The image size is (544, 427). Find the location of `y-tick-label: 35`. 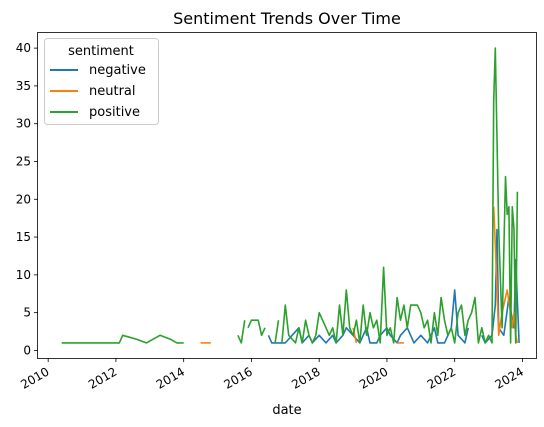

y-tick-label: 35 is located at coordinates (23, 86).